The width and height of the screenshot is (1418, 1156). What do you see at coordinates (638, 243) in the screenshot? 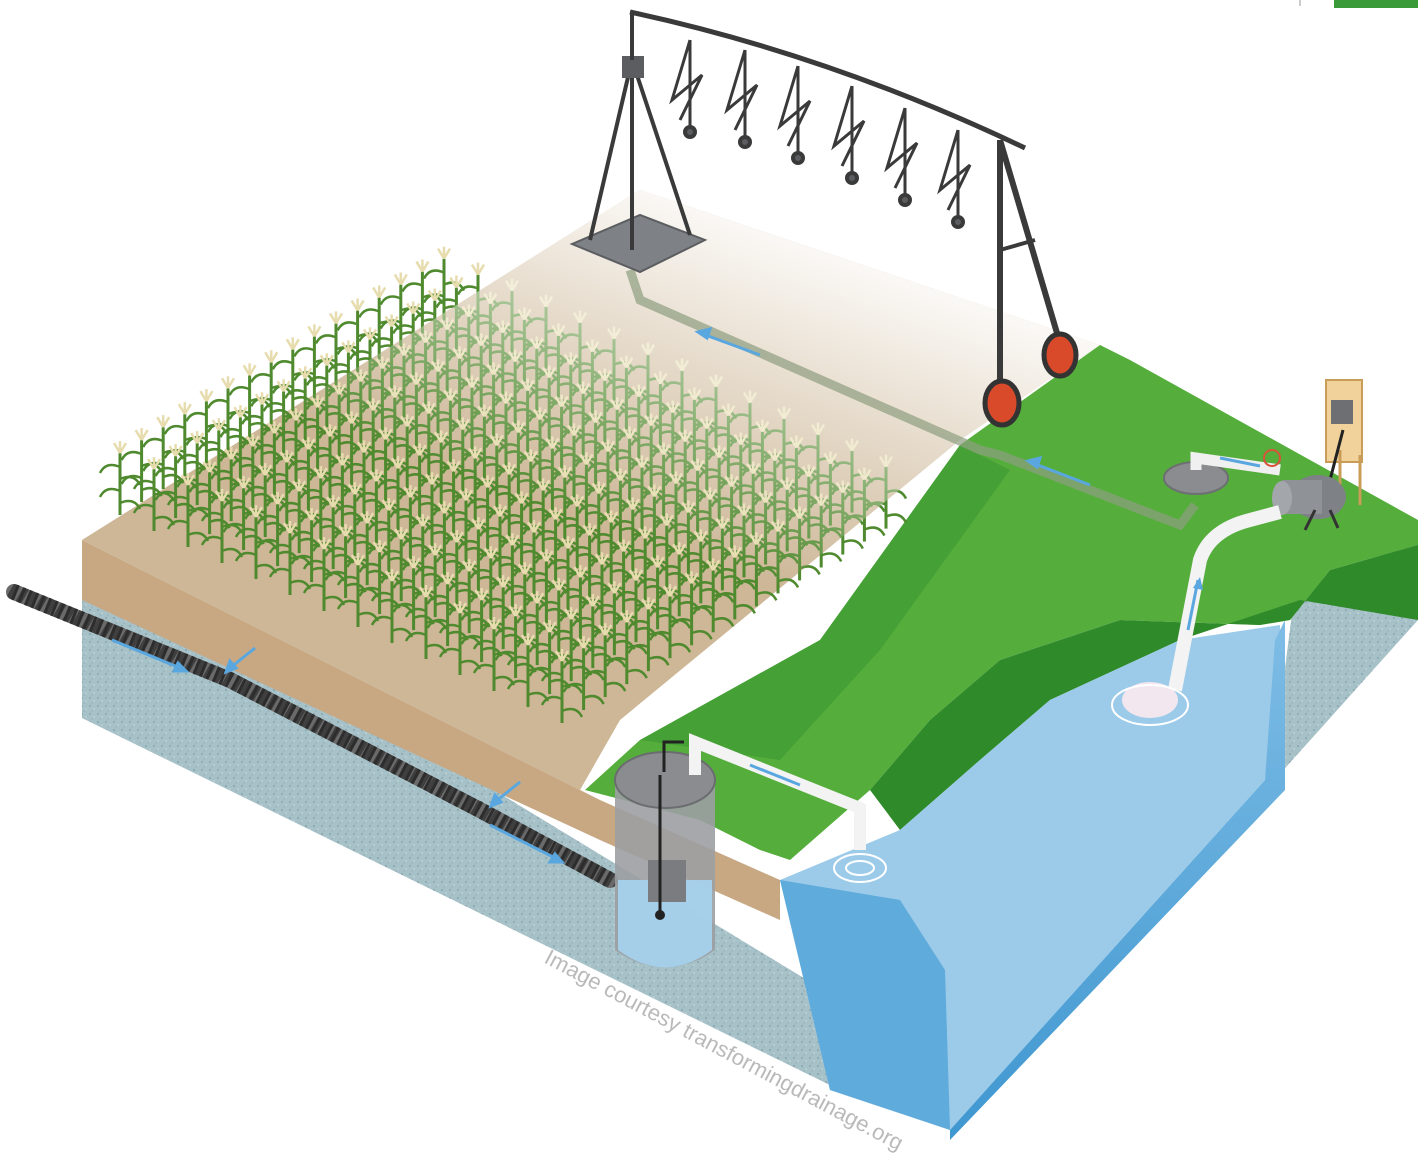
I see `pivot-base-pad` at bounding box center [638, 243].